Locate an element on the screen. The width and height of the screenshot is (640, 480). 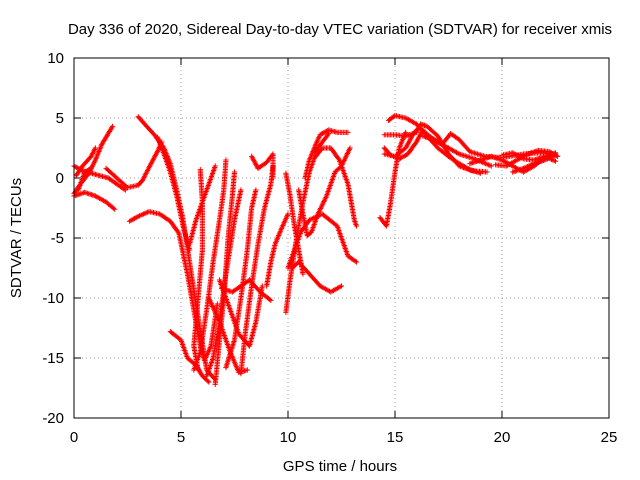
y-tick-label: 5 is located at coordinates (60, 118).